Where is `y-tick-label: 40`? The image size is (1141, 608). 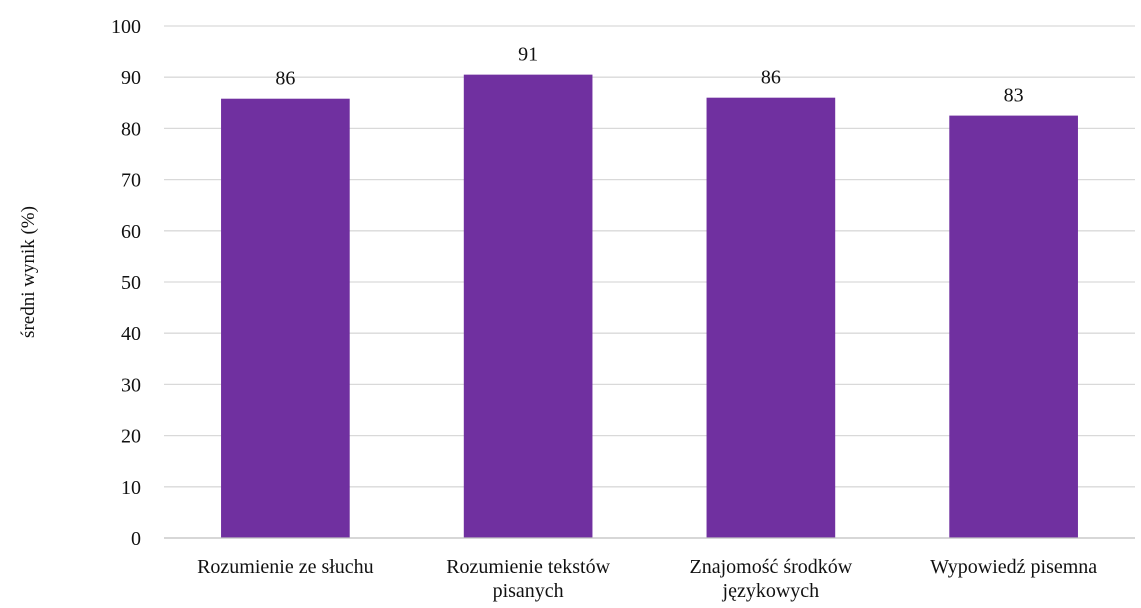 y-tick-label: 40 is located at coordinates (131, 334).